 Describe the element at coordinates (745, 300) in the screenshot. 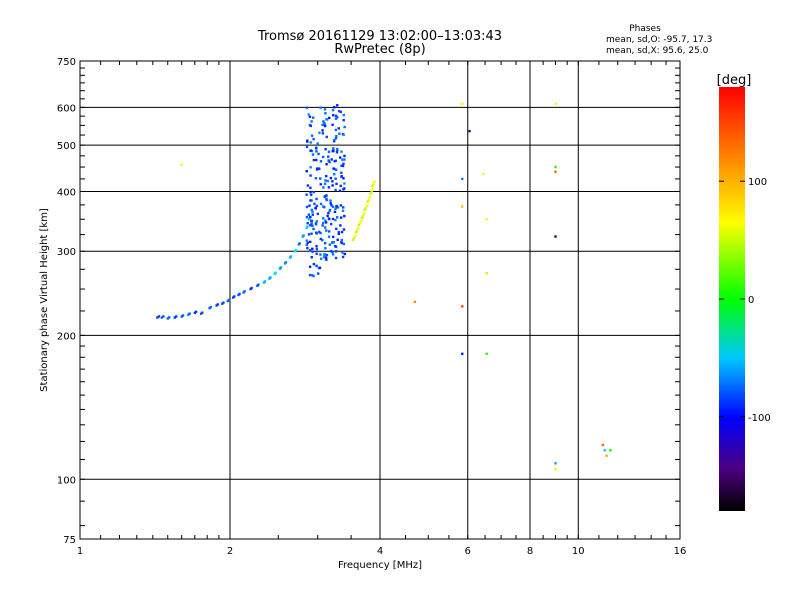

I see `colorbar-ticks: 100 0 -100` at that location.